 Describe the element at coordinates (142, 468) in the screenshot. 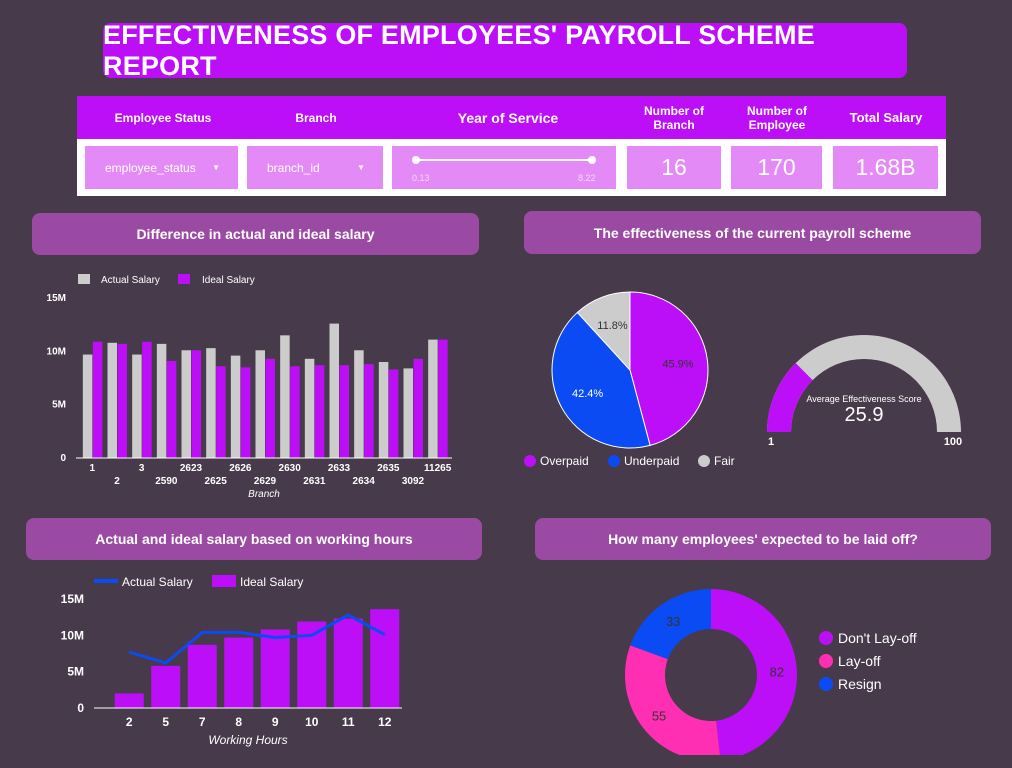

I see `x-tick-label: 3` at that location.